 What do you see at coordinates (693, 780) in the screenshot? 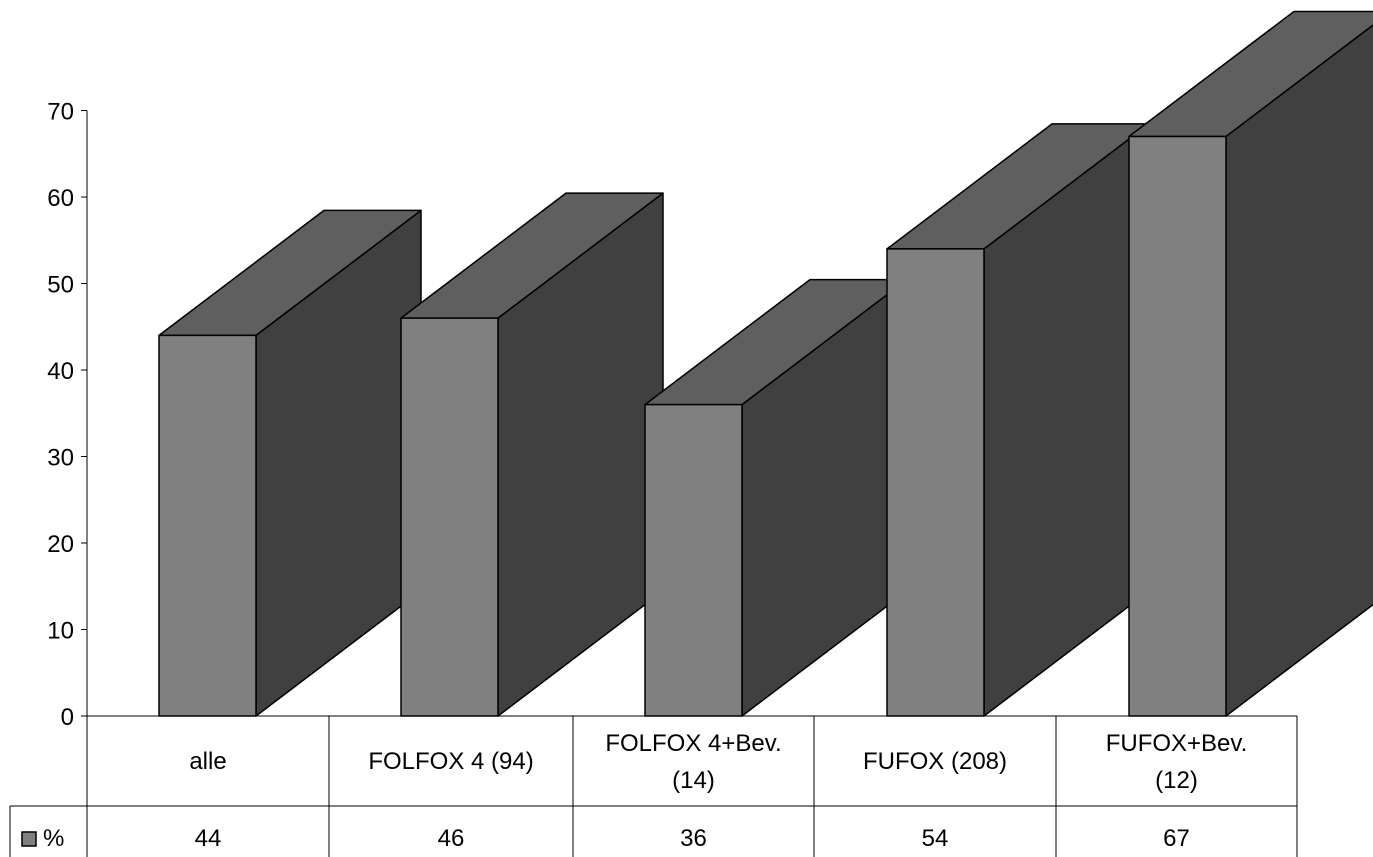
I see `category-label: (14)` at bounding box center [693, 780].